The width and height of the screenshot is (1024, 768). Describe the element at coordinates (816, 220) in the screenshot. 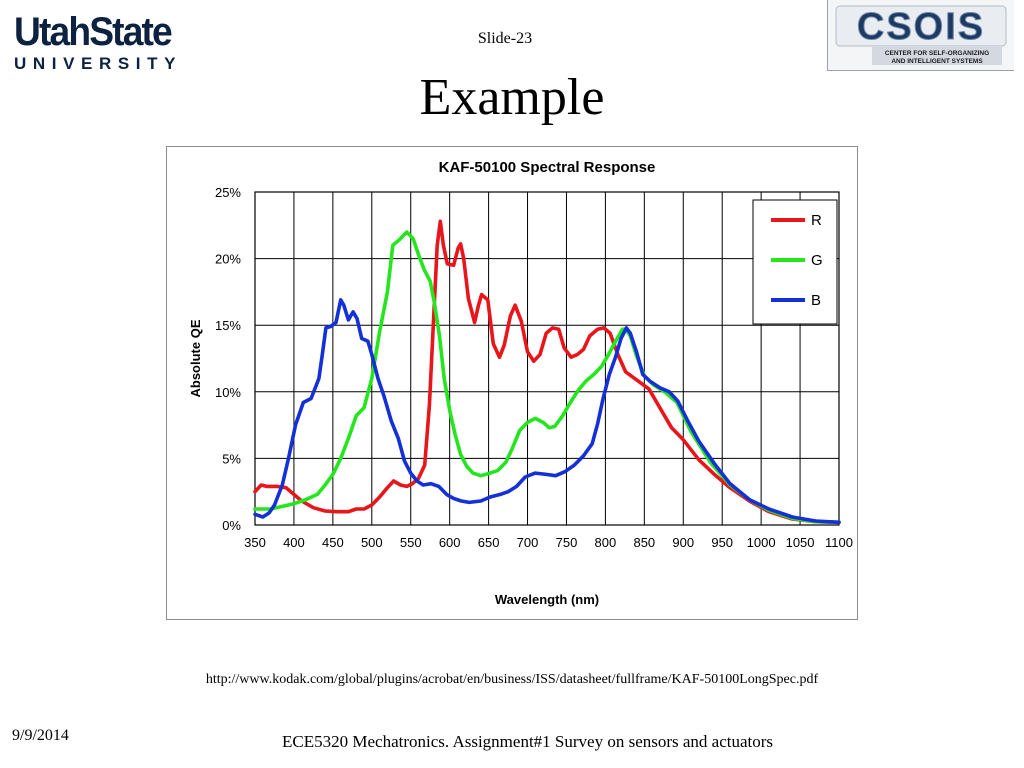

I see `legend-label-R: R` at that location.